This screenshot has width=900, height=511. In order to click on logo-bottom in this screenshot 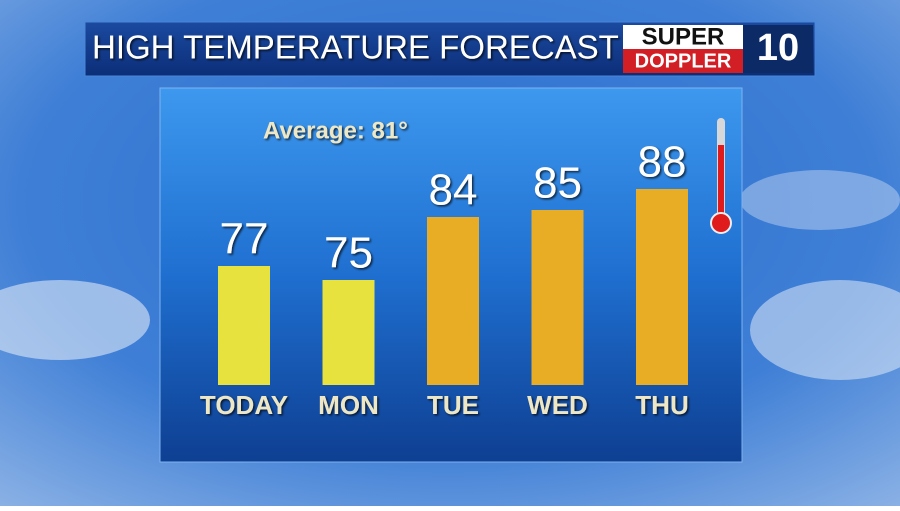, I will do `click(683, 61)`.